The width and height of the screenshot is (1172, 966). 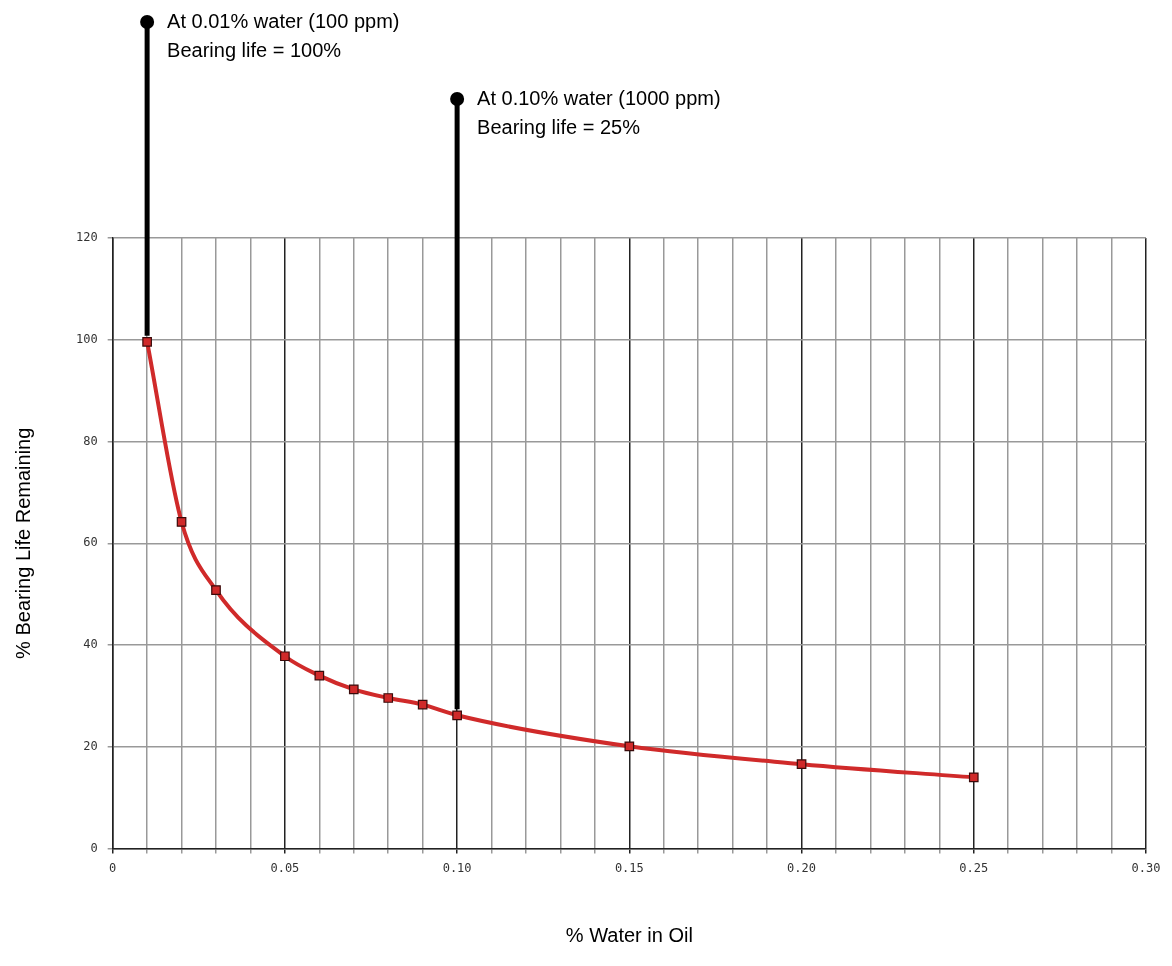 What do you see at coordinates (86, 338) in the screenshot?
I see `y-tick-label: 100` at bounding box center [86, 338].